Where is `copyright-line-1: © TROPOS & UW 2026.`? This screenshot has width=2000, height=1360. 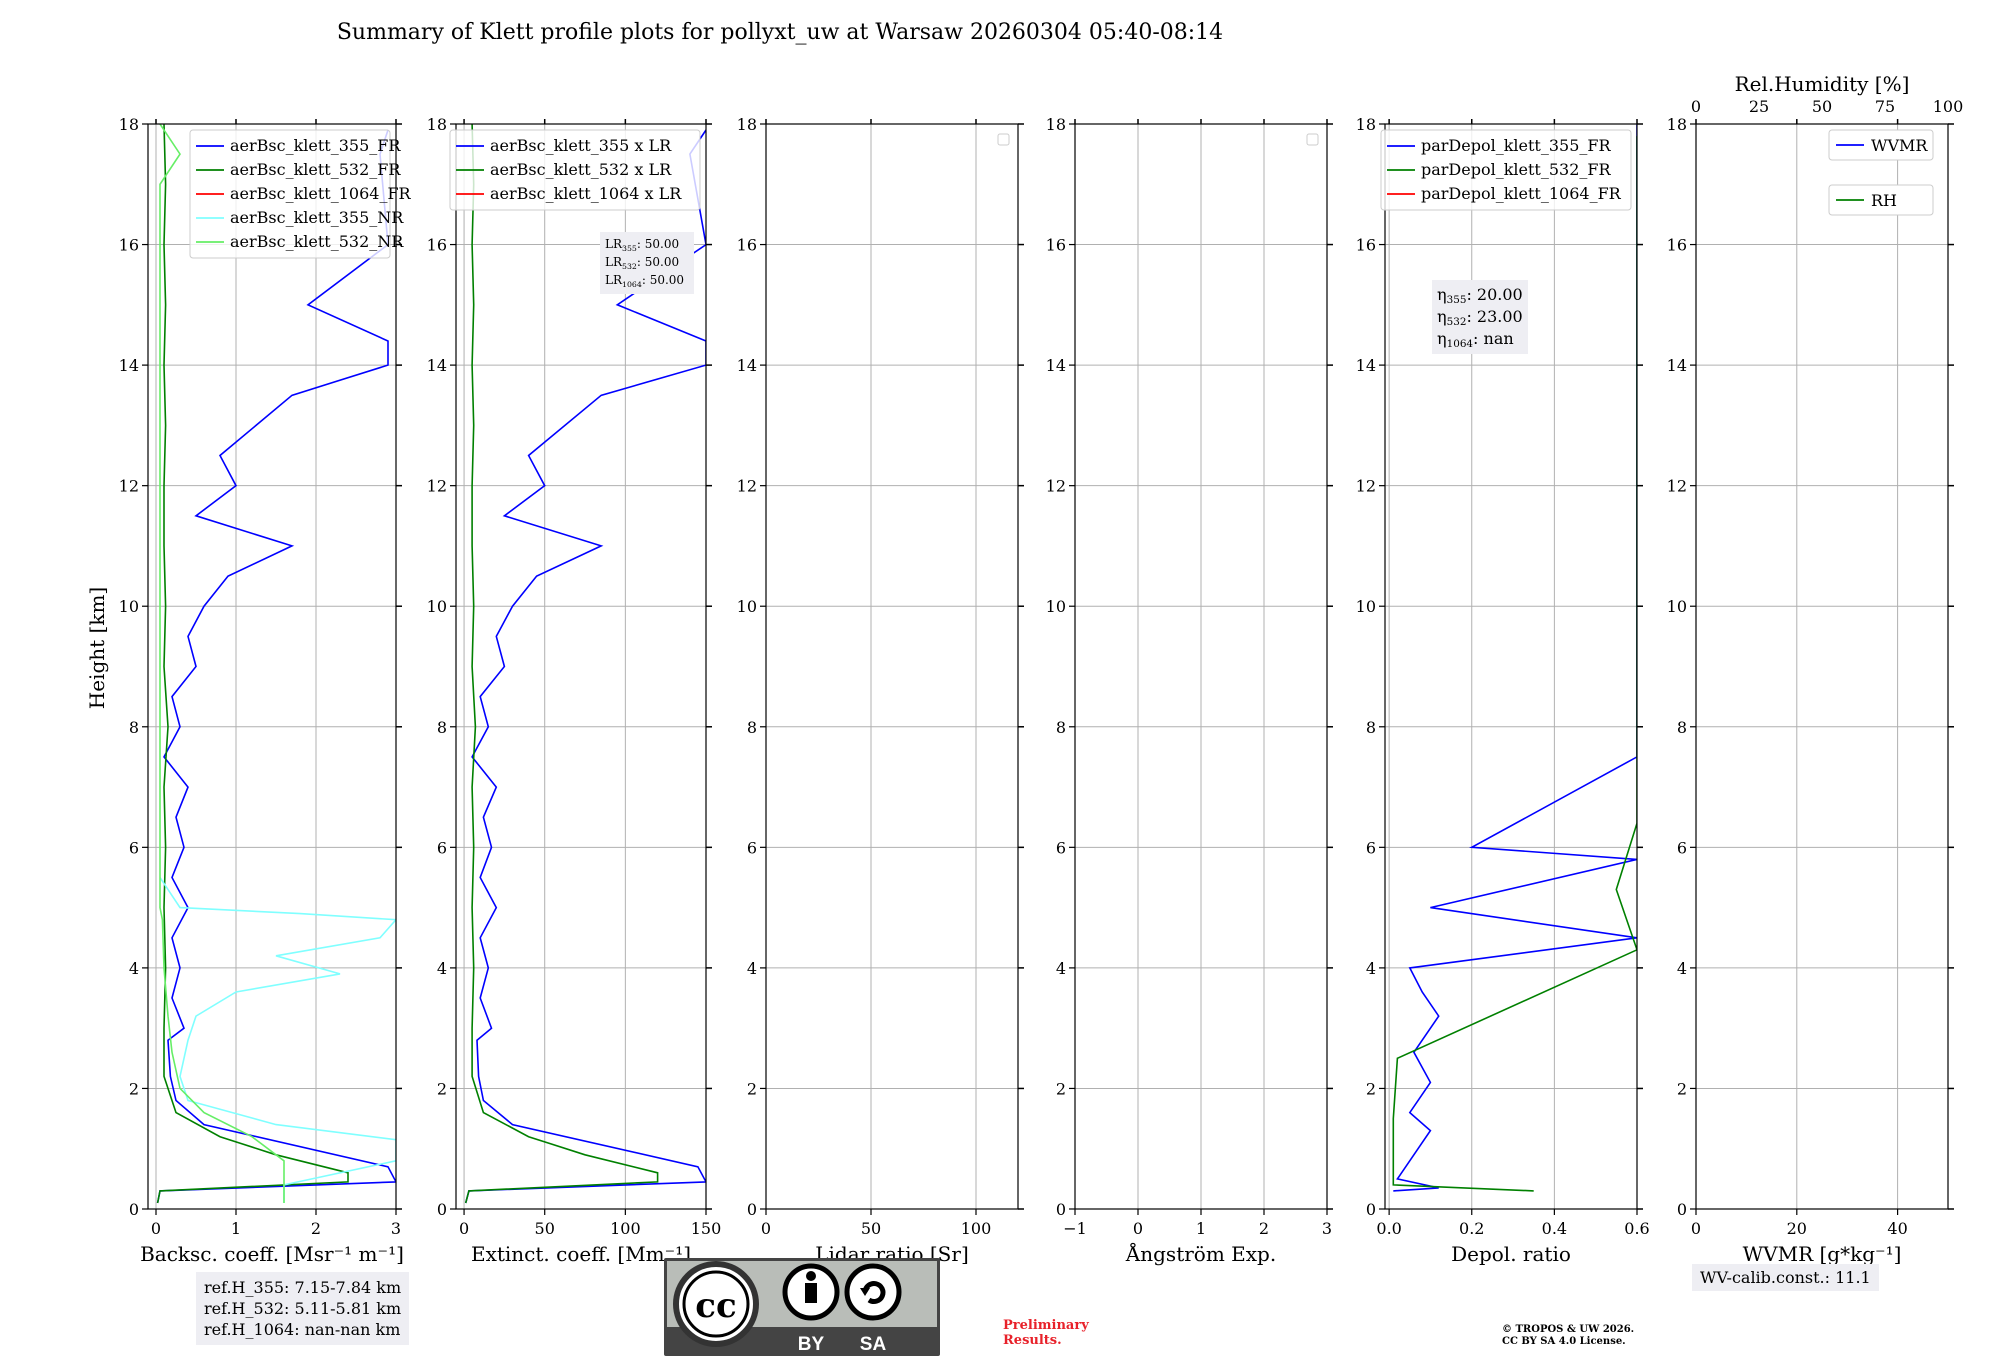
copyright-line-1: © TROPOS & UW 2026. is located at coordinates (1568, 1329).